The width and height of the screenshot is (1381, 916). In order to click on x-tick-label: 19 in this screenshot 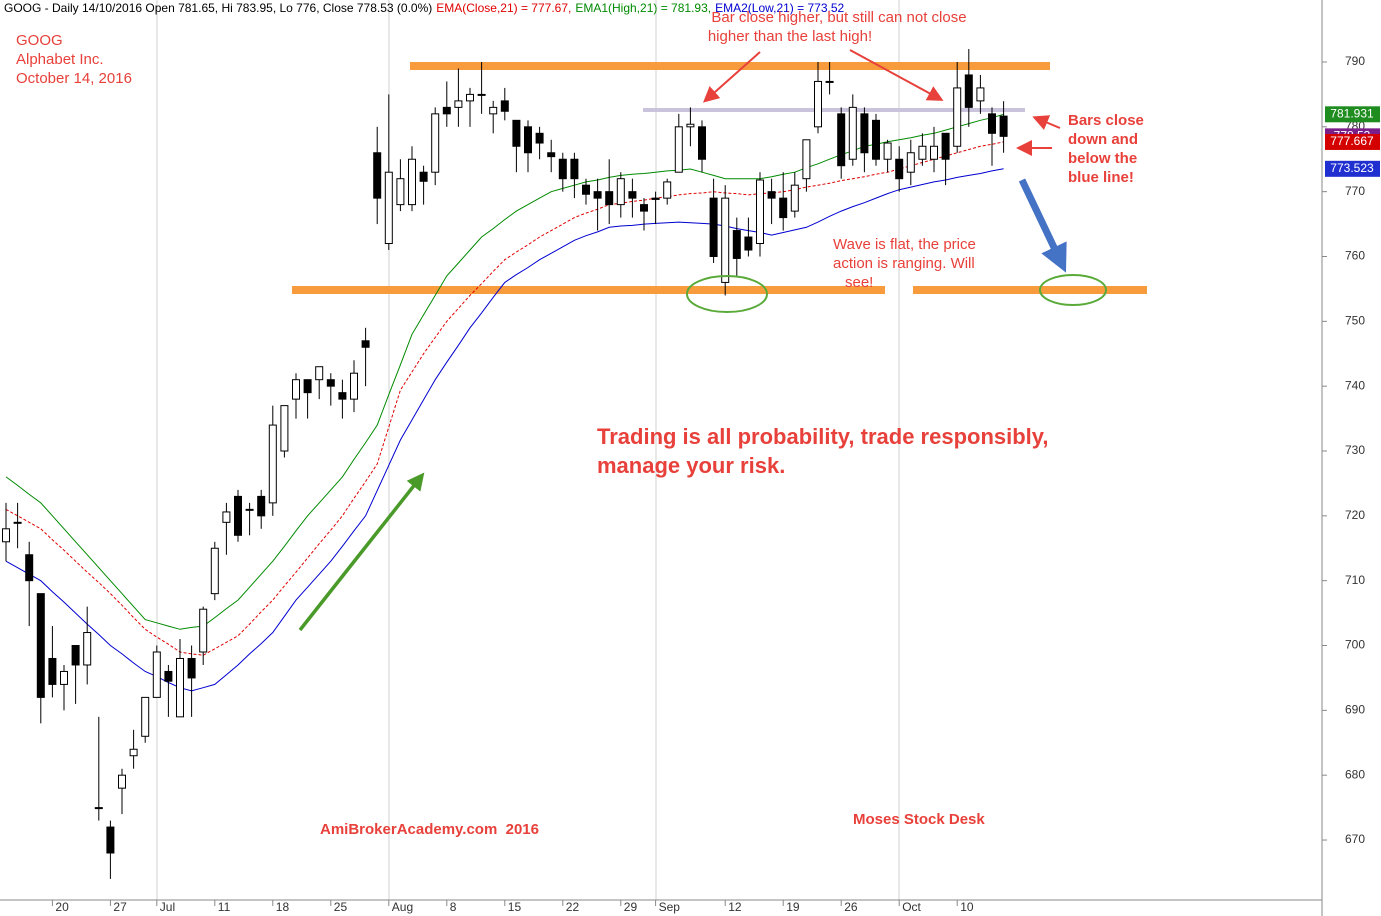, I will do `click(793, 907)`.